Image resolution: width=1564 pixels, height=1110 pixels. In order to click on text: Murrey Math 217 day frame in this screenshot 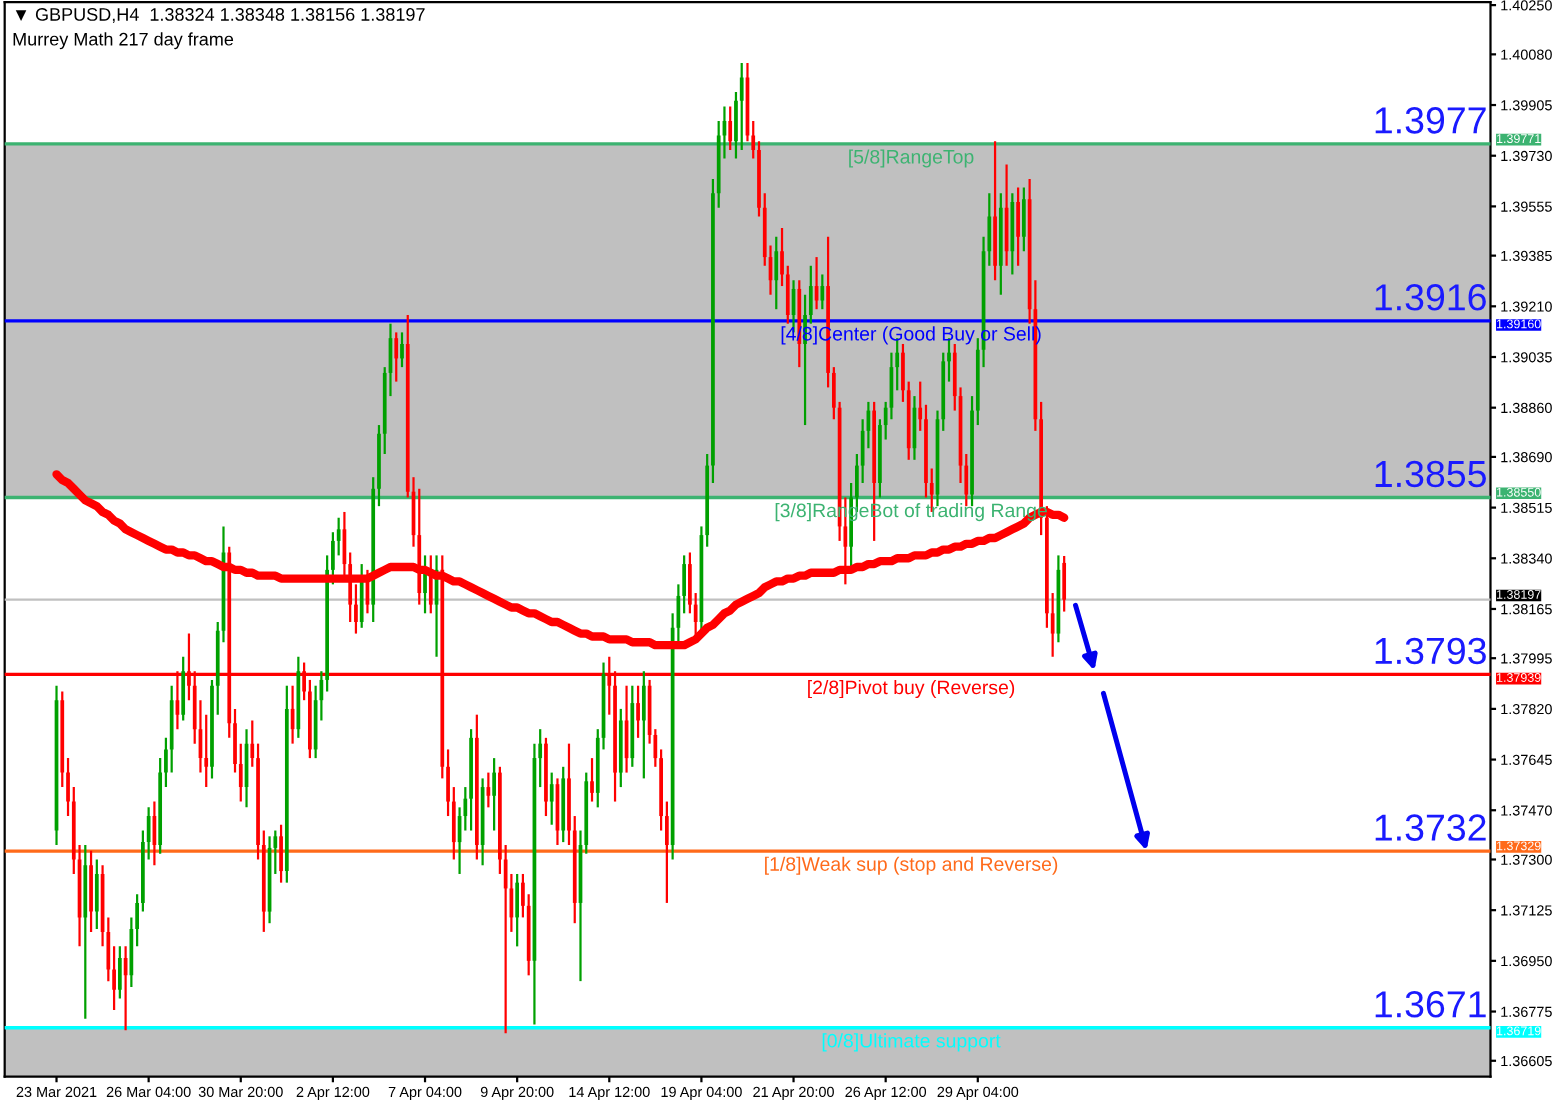, I will do `click(123, 41)`.